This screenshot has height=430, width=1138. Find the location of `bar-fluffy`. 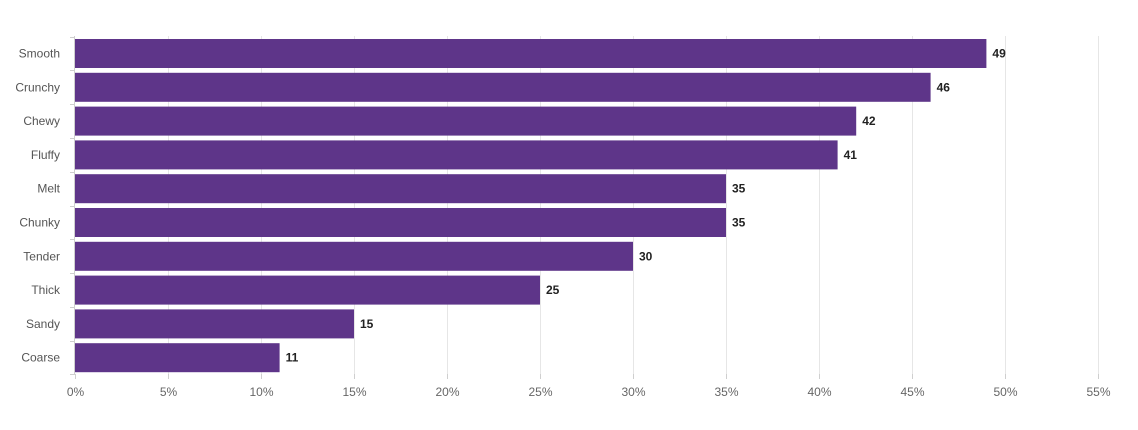

bar-fluffy is located at coordinates (456, 155).